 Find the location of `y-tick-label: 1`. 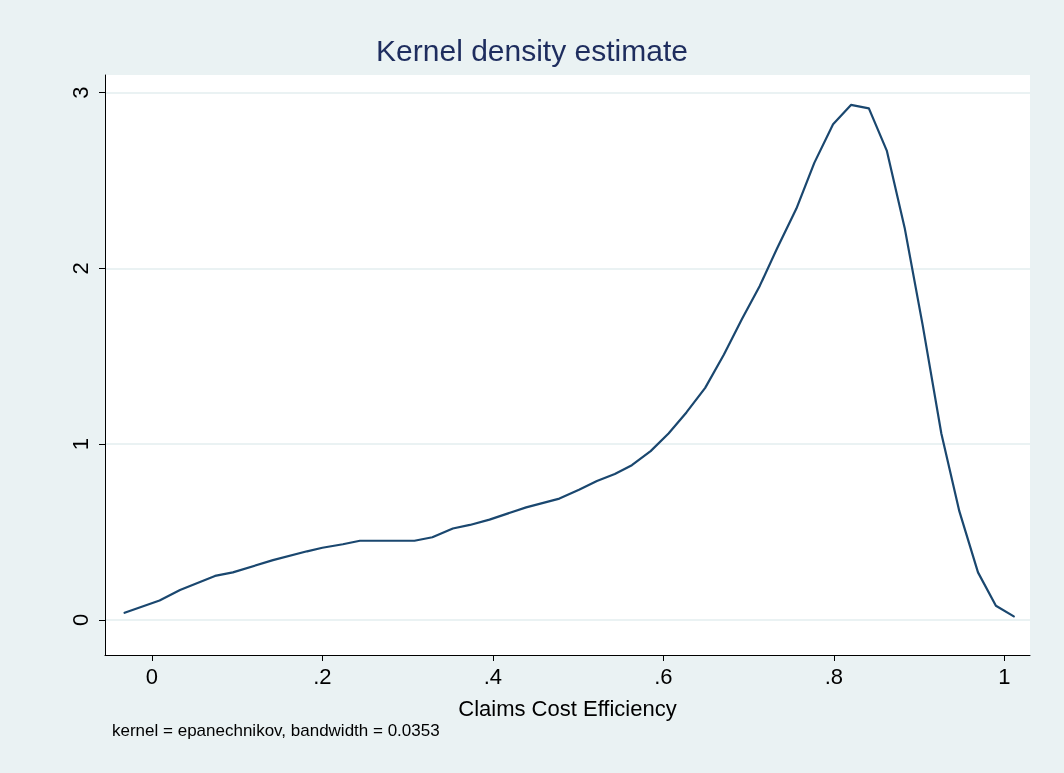

y-tick-label: 1 is located at coordinates (80, 444).